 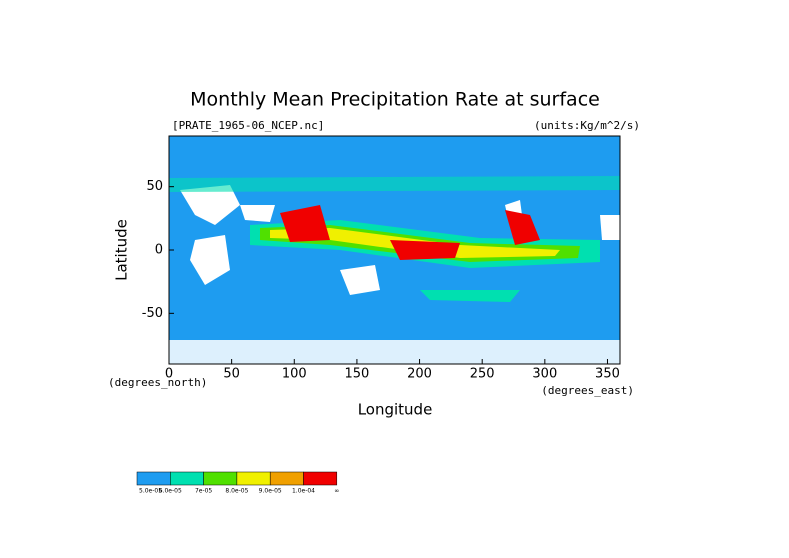 What do you see at coordinates (419, 374) in the screenshot?
I see `x-tick-label: 200` at bounding box center [419, 374].